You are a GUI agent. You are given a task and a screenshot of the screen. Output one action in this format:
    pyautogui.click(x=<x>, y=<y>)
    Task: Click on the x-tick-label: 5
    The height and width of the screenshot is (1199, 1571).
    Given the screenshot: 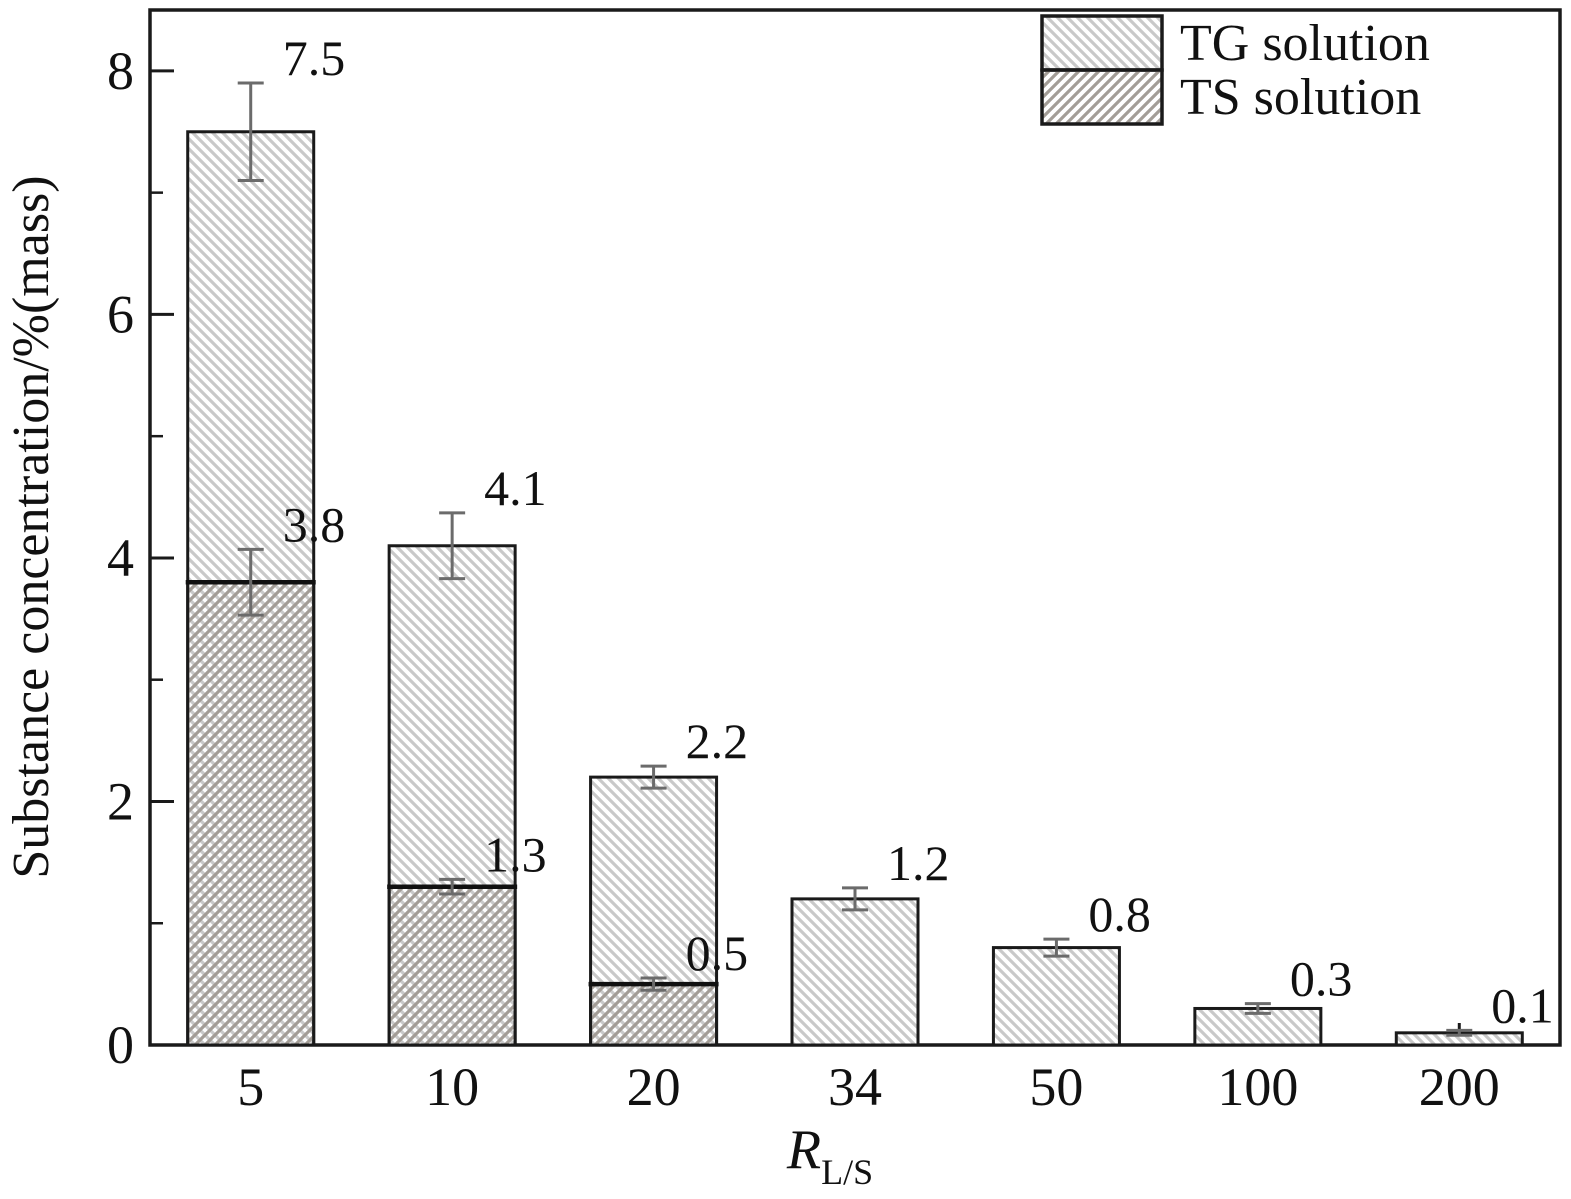 What is the action you would take?
    pyautogui.click(x=250, y=1087)
    